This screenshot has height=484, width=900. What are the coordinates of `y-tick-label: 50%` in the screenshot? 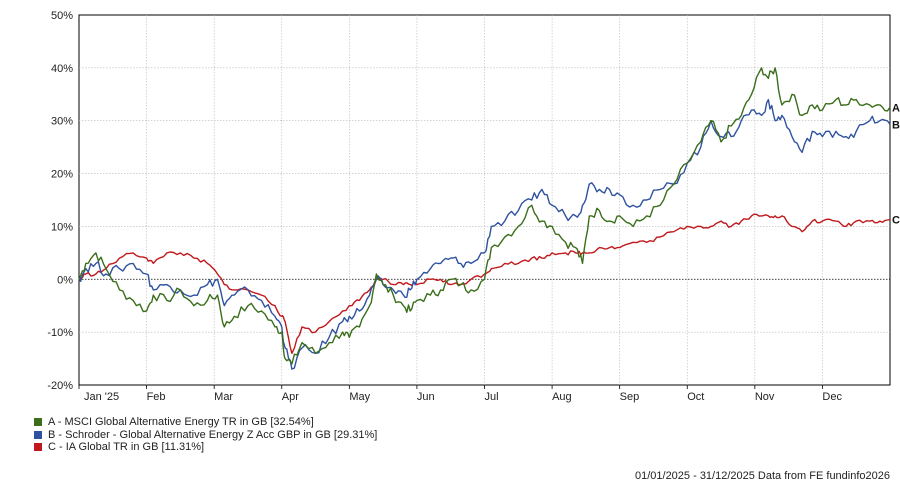 It's located at (62, 16).